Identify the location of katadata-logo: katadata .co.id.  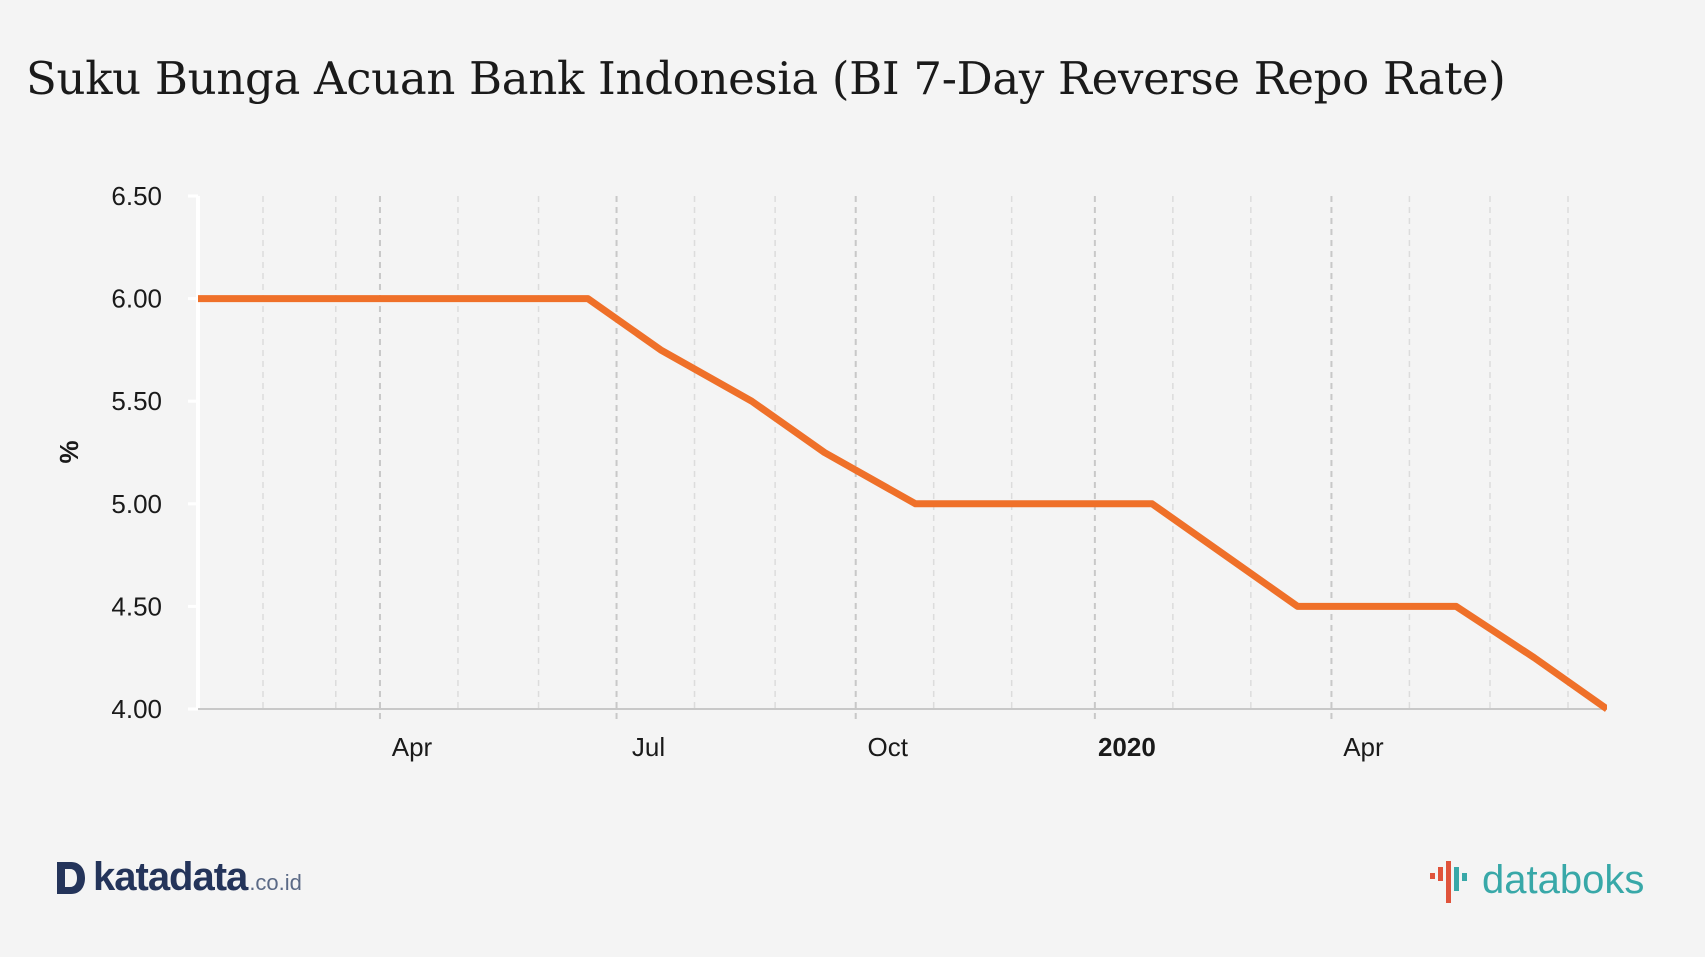
(178, 877).